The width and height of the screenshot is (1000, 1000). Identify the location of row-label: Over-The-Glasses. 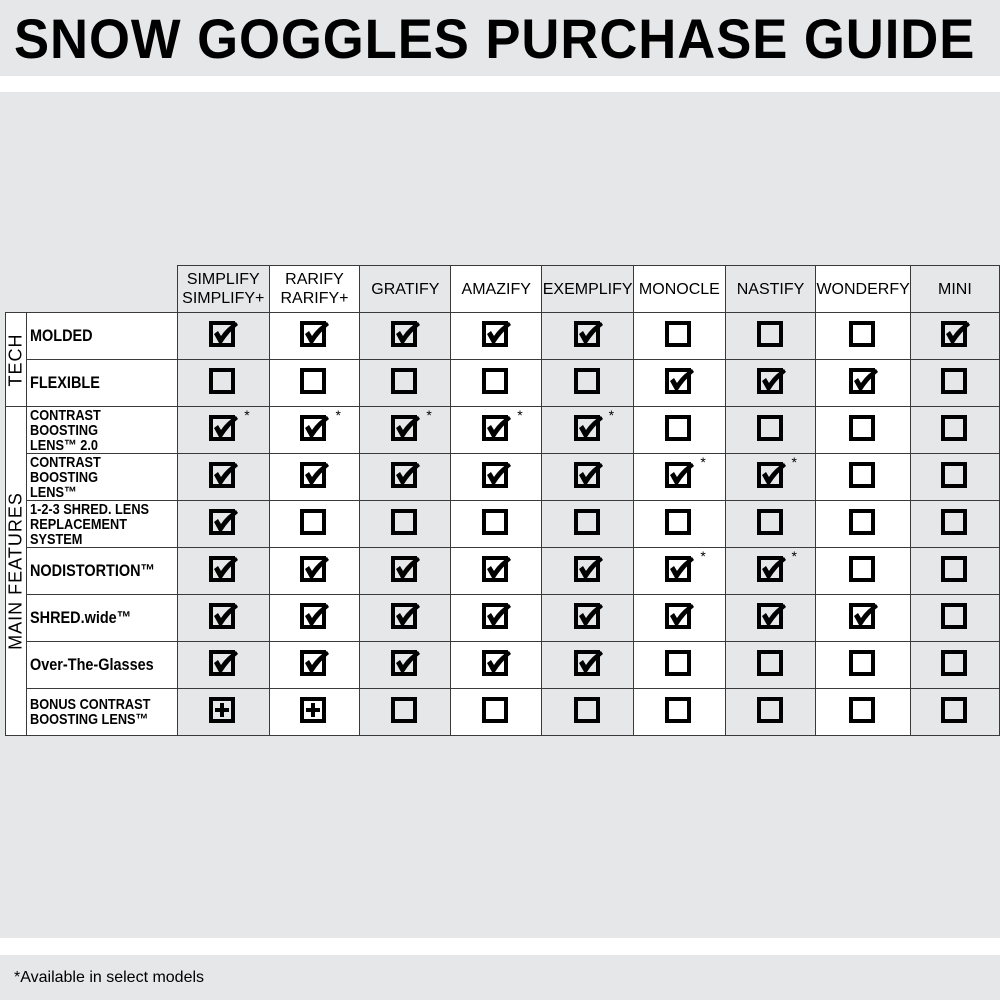
(91, 664).